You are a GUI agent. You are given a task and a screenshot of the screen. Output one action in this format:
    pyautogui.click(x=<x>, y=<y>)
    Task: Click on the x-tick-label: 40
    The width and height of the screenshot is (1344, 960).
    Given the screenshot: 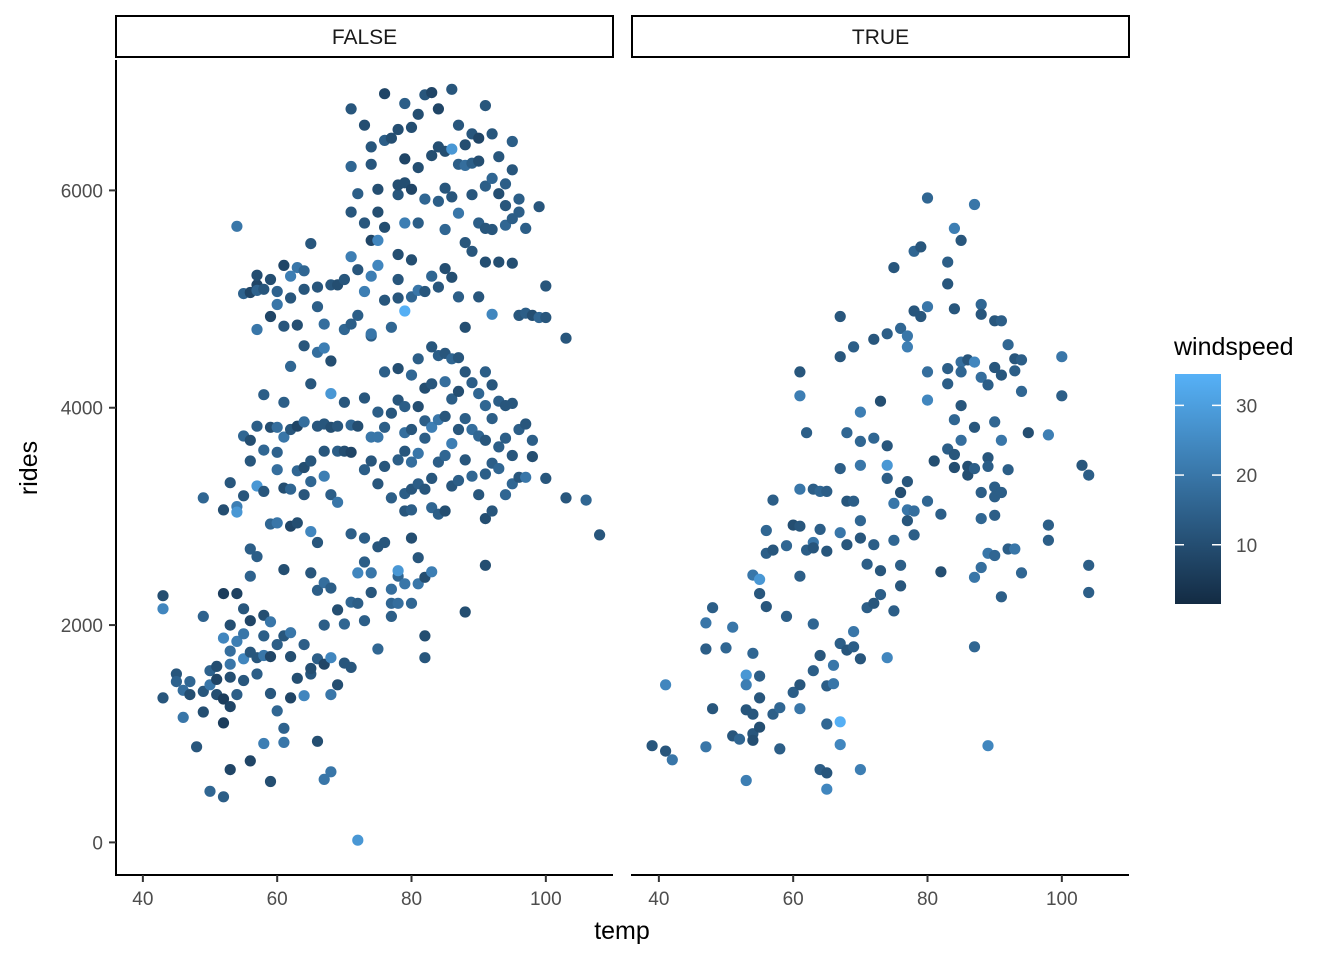 What is the action you would take?
    pyautogui.click(x=658, y=899)
    